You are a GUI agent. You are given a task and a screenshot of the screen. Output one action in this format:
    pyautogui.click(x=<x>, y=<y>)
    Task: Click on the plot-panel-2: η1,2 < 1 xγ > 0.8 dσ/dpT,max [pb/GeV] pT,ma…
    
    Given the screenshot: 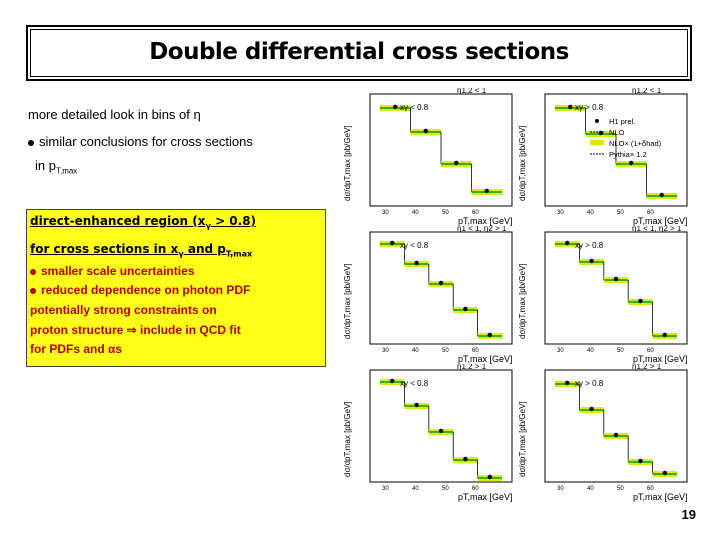 What is the action you would take?
    pyautogui.click(x=603, y=157)
    